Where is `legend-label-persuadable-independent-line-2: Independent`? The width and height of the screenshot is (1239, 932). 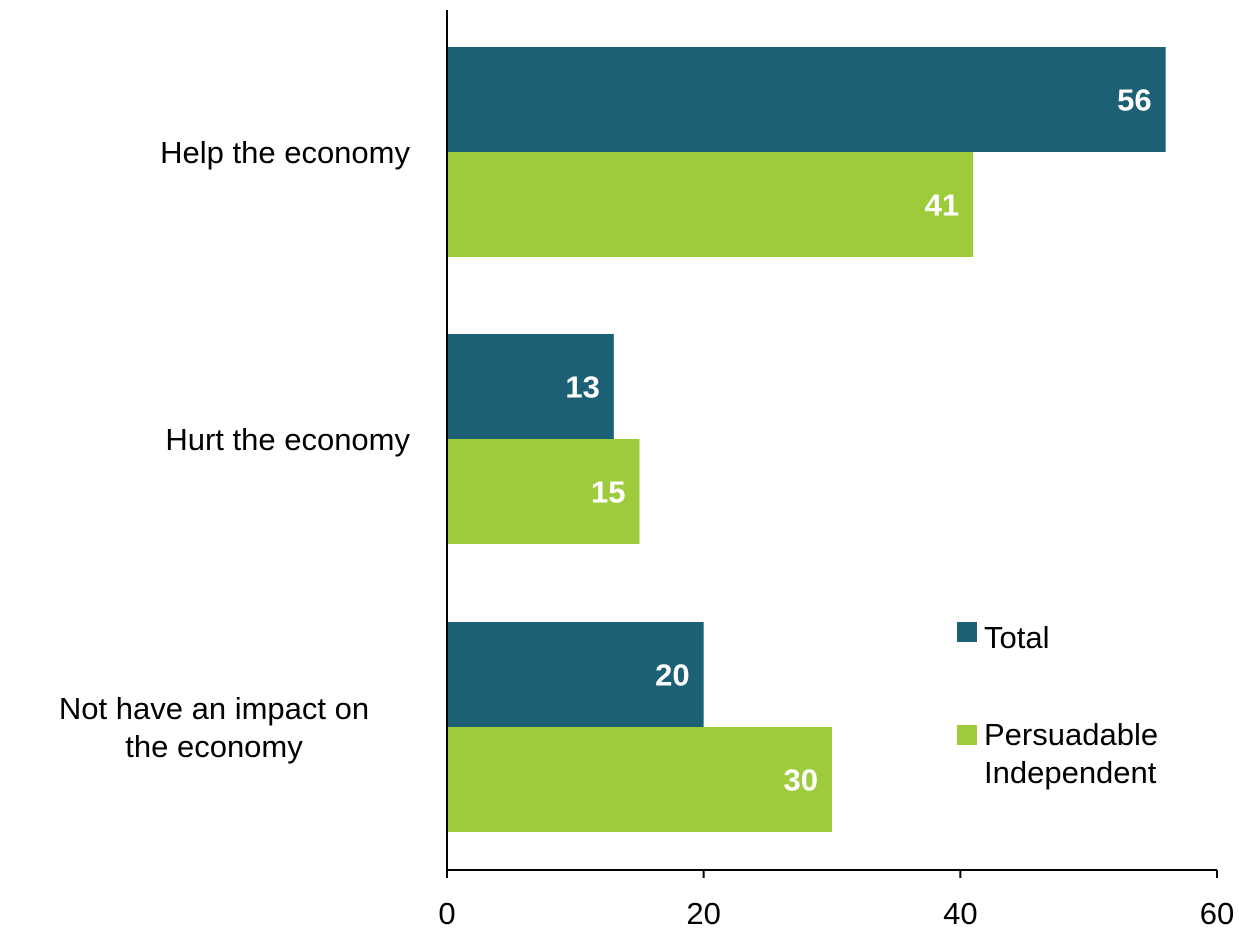 legend-label-persuadable-independent-line-2: Independent is located at coordinates (1070, 772).